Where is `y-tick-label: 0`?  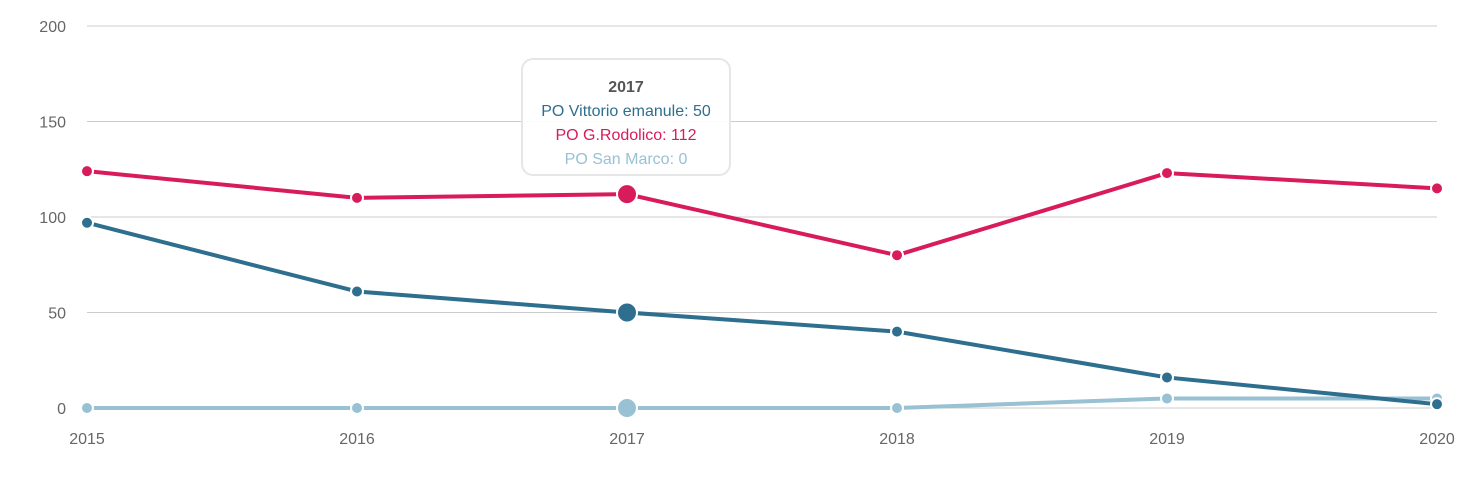 y-tick-label: 0 is located at coordinates (61, 409).